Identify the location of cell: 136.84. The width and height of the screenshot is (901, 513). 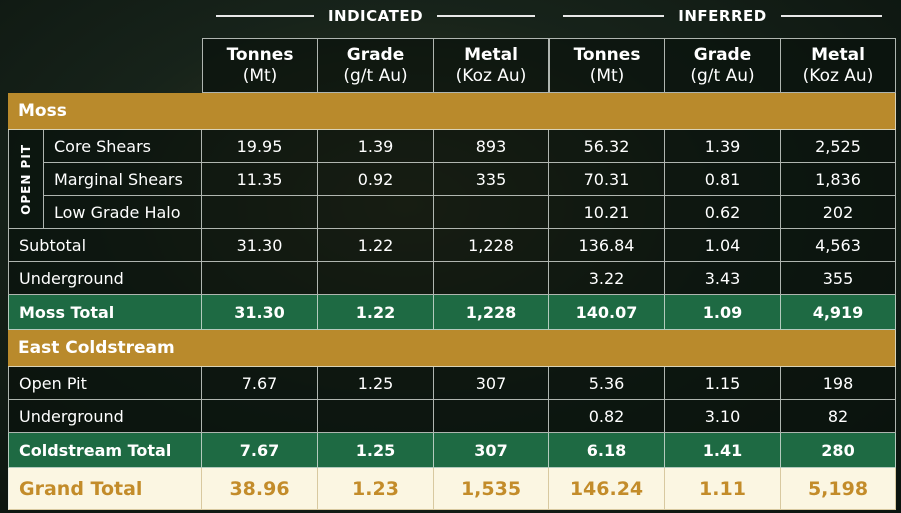
(607, 245).